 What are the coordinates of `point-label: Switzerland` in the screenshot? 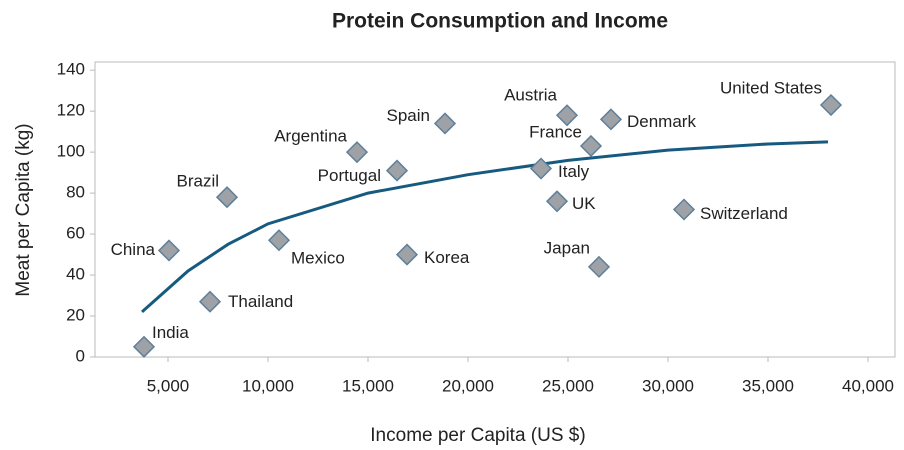 It's located at (744, 213).